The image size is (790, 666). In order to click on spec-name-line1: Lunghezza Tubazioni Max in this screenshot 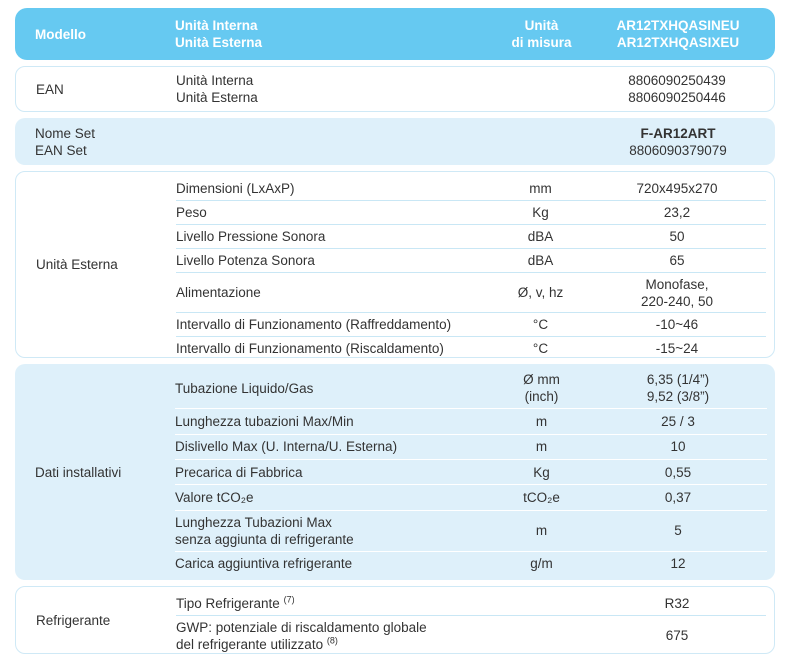, I will do `click(253, 522)`.